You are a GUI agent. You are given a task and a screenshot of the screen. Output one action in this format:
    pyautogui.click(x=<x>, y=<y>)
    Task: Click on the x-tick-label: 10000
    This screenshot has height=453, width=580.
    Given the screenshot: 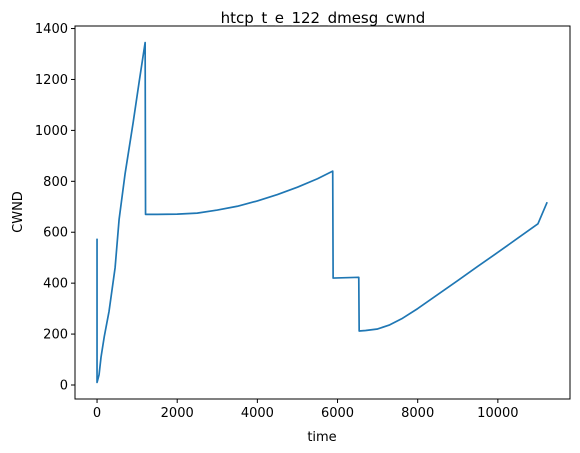 What is the action you would take?
    pyautogui.click(x=497, y=413)
    